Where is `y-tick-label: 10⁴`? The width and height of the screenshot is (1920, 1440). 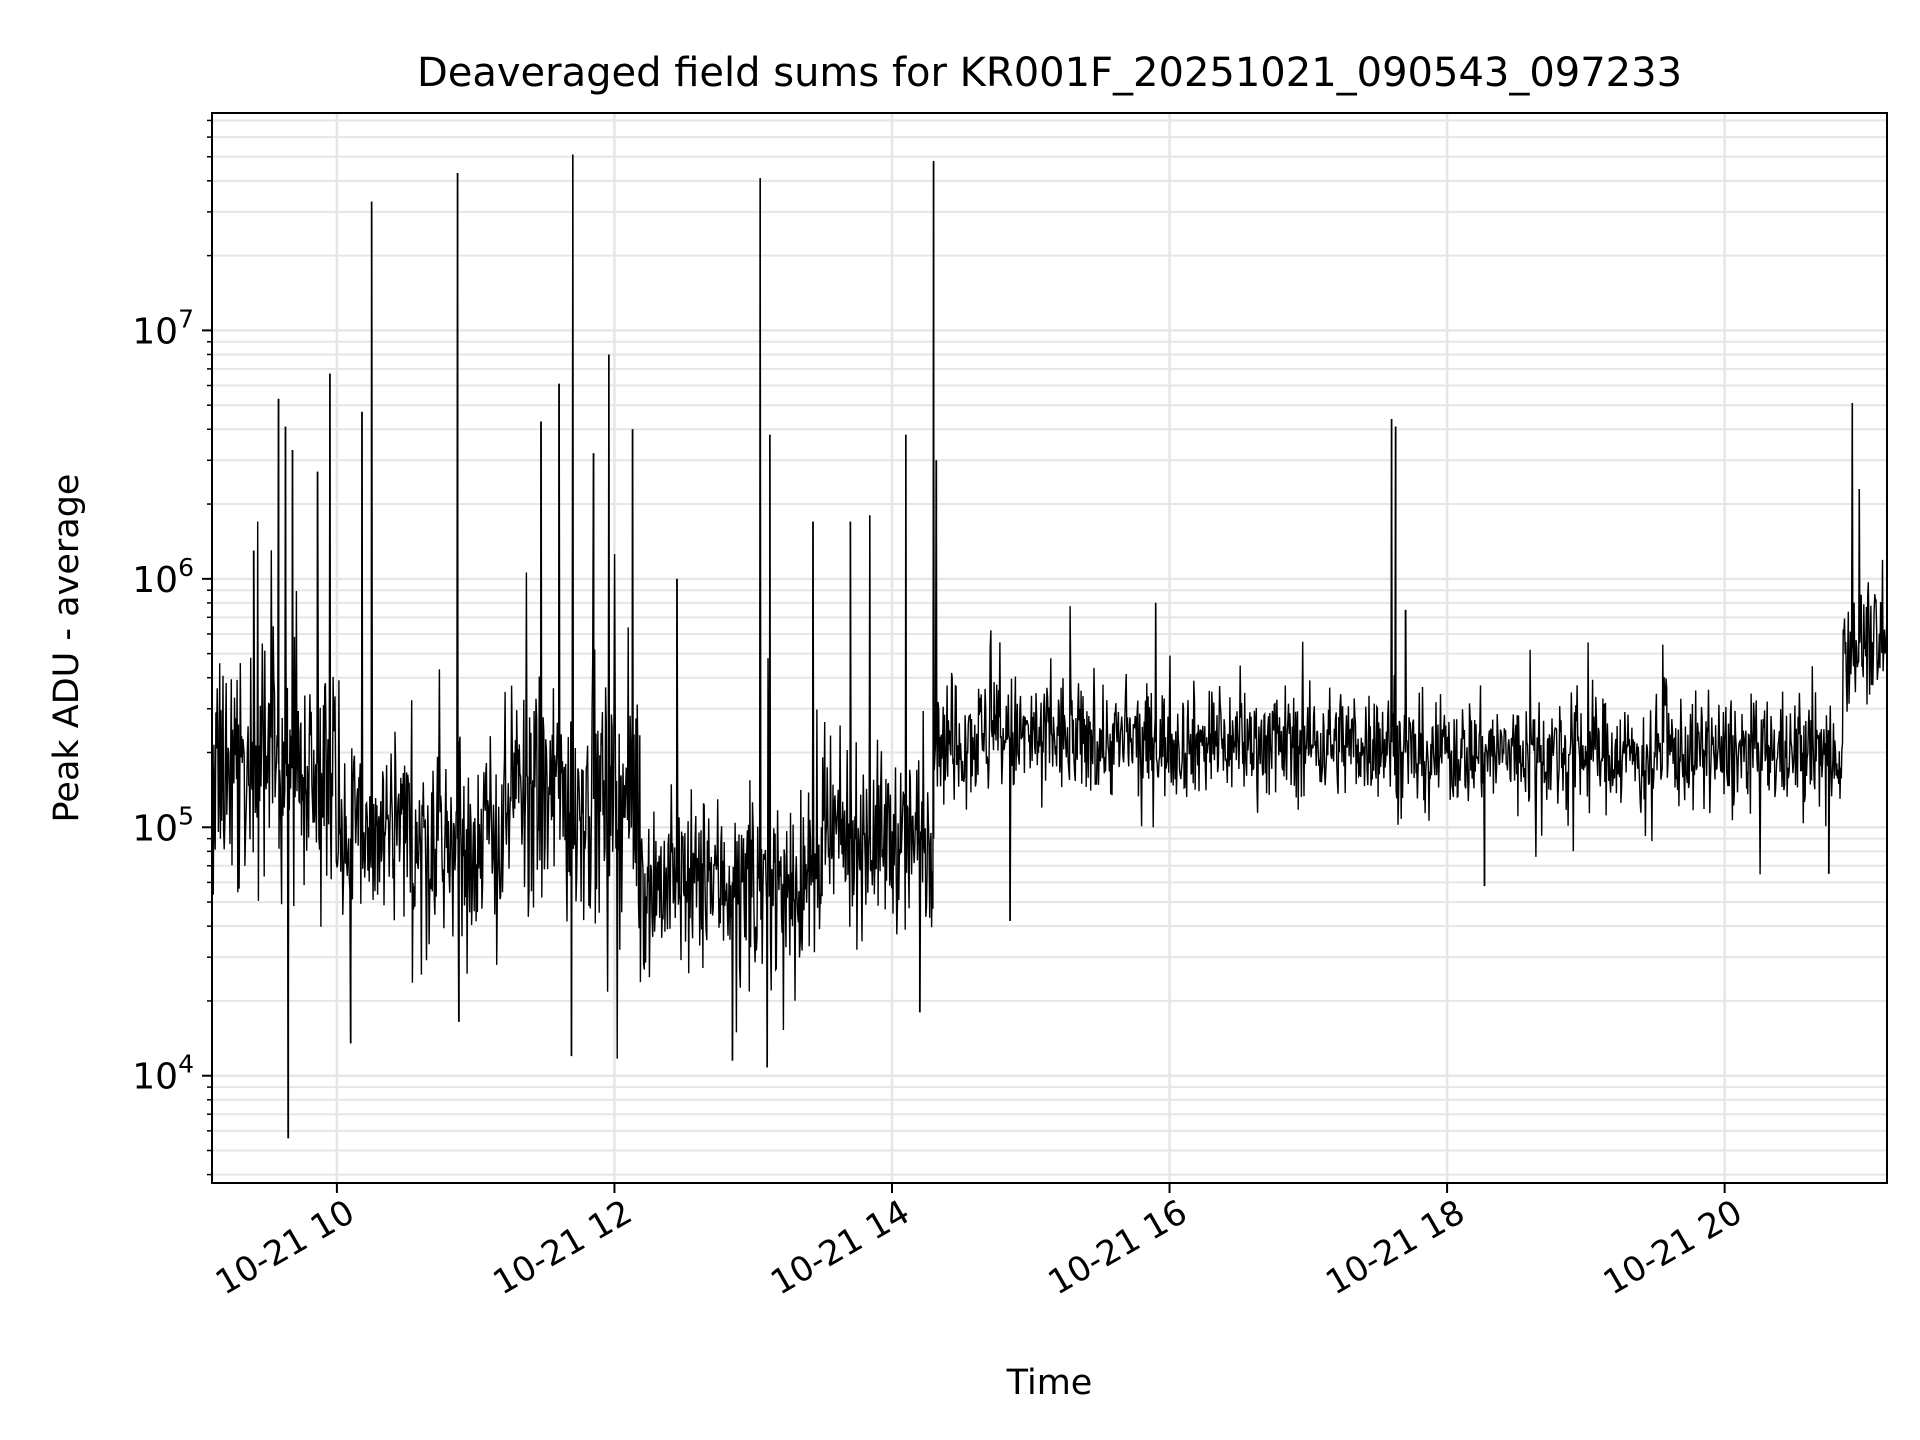
y-tick-label: 10⁴ is located at coordinates (163, 1074).